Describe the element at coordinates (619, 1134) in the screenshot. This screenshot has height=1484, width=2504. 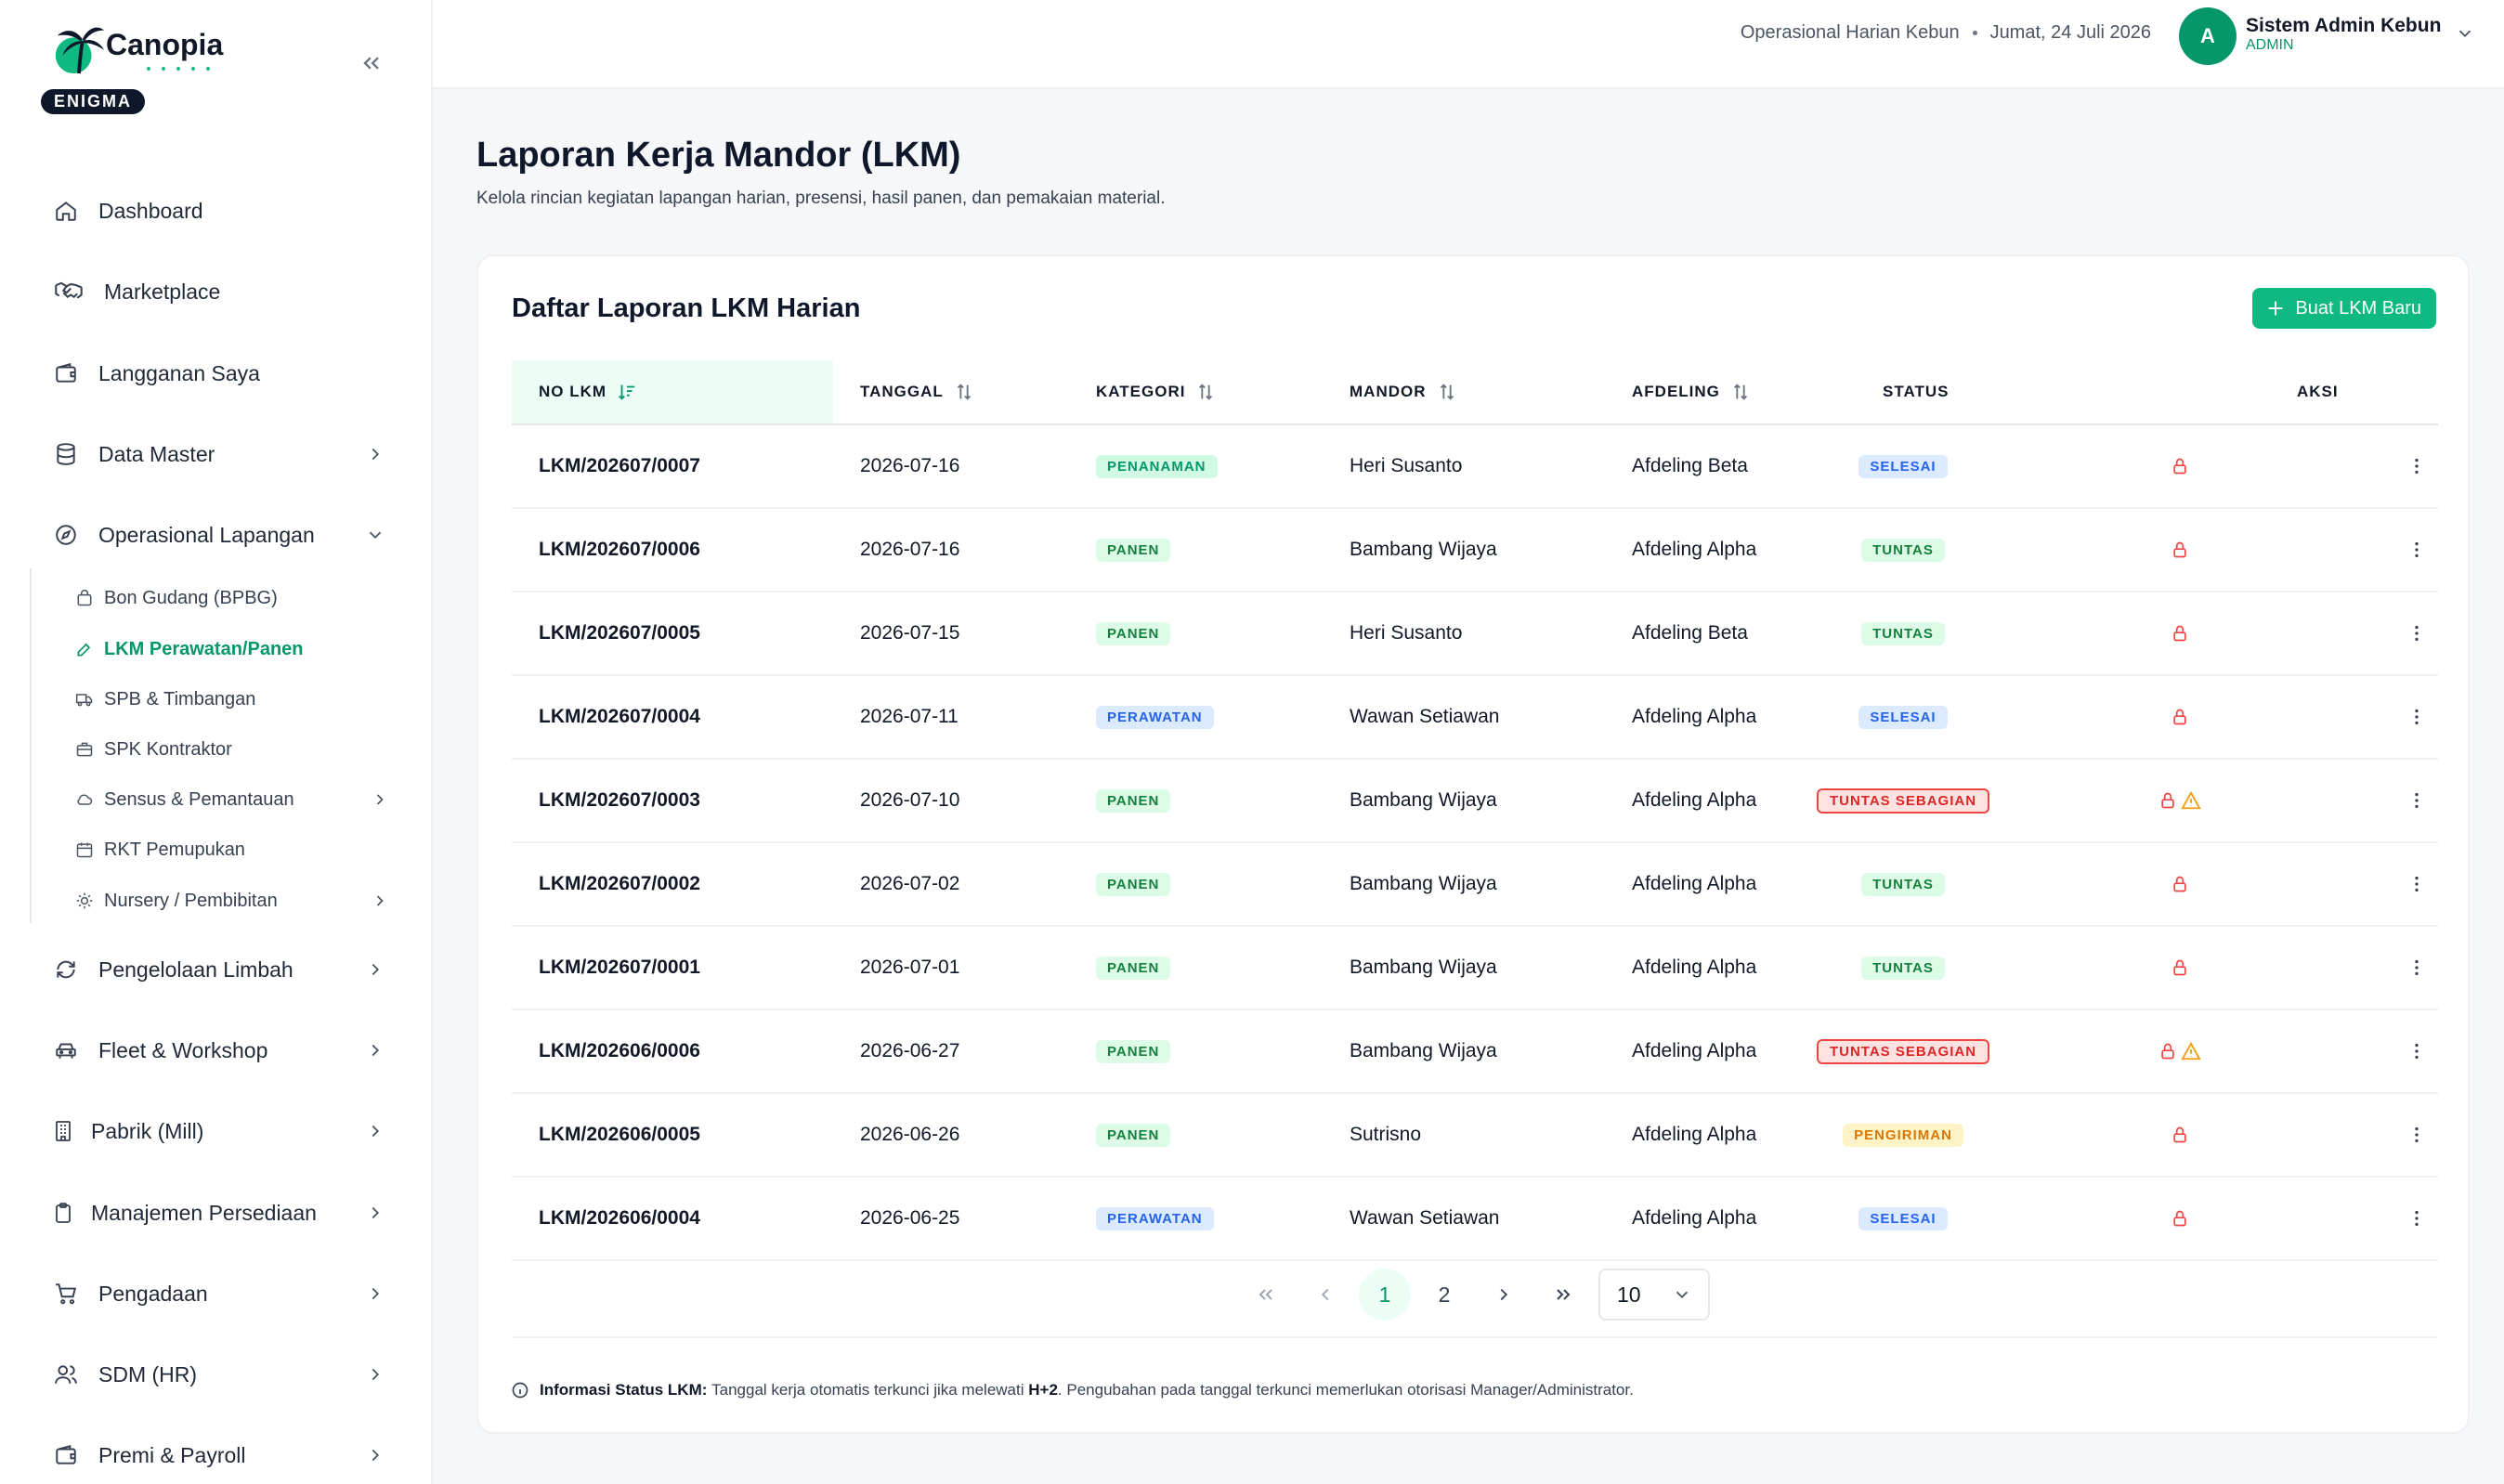
I see `cell-no-lkm: LKM/202606/0005` at that location.